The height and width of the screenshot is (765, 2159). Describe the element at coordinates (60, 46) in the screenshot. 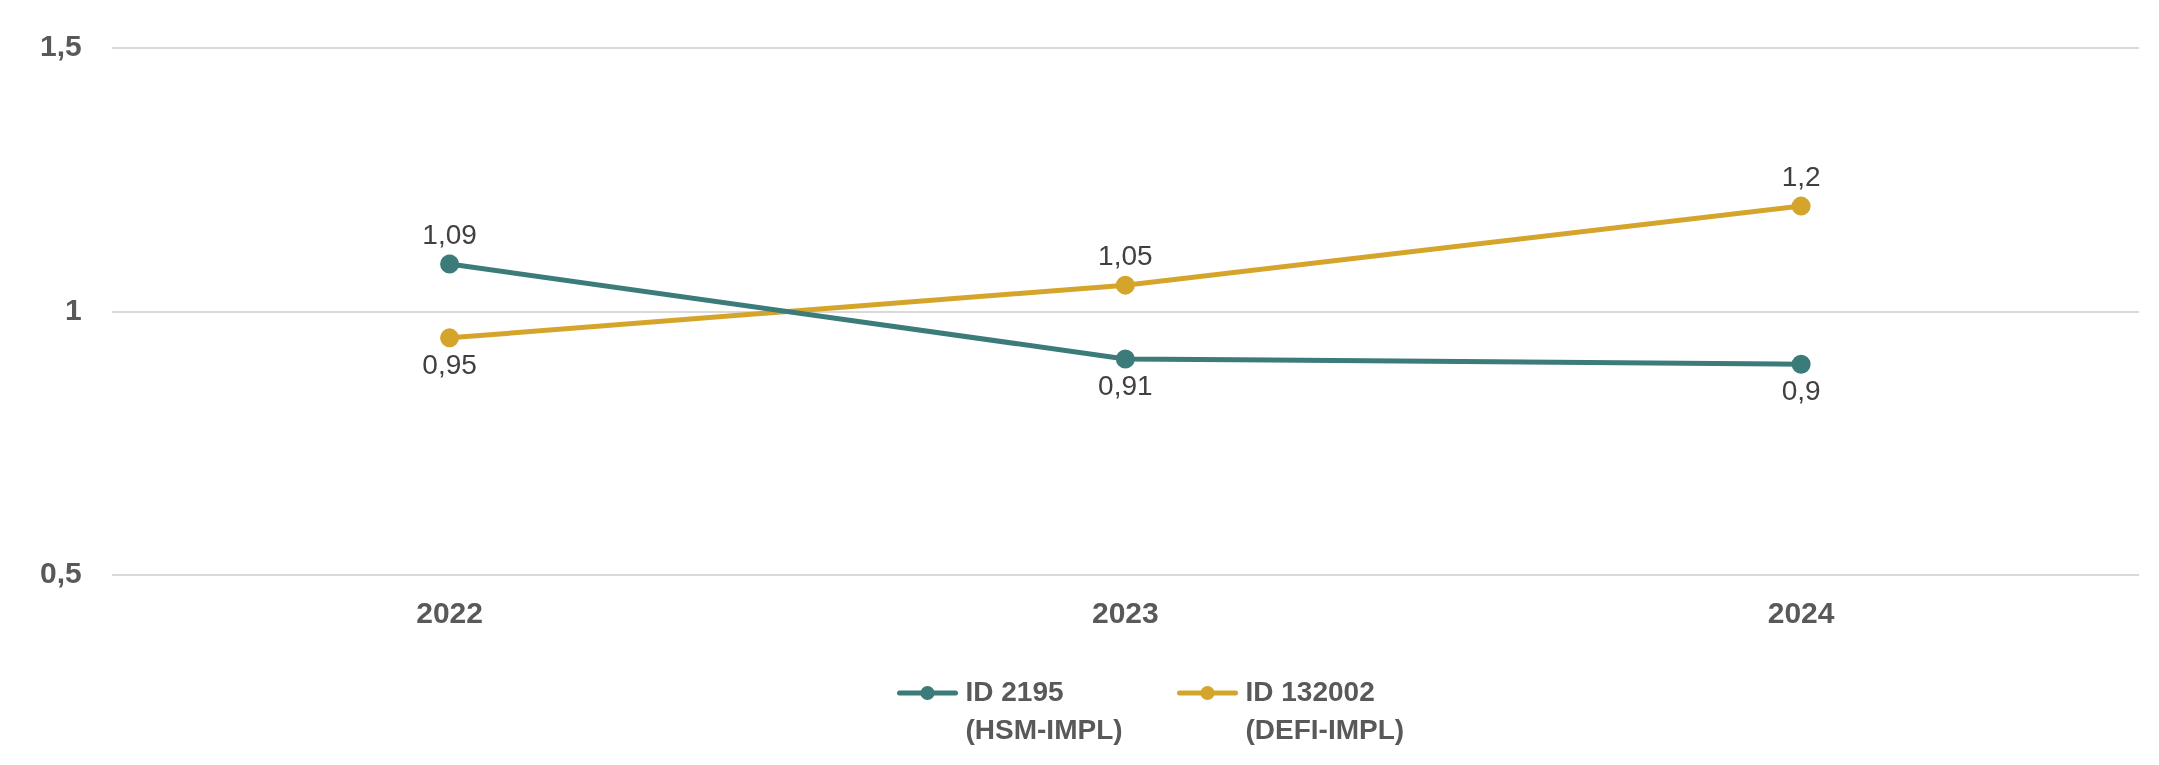

I see `y-tick-label: 1,5` at that location.